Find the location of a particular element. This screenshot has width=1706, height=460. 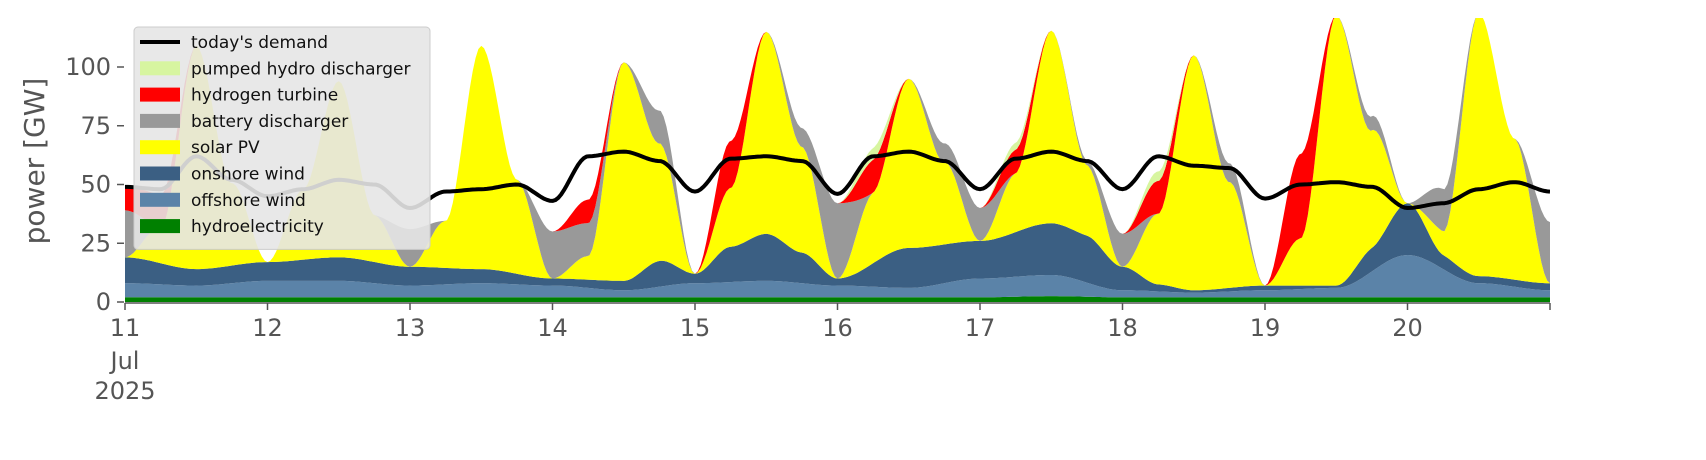

legend-label-pumped-hydro-discharger: pumped hydro discharger is located at coordinates (300, 69).